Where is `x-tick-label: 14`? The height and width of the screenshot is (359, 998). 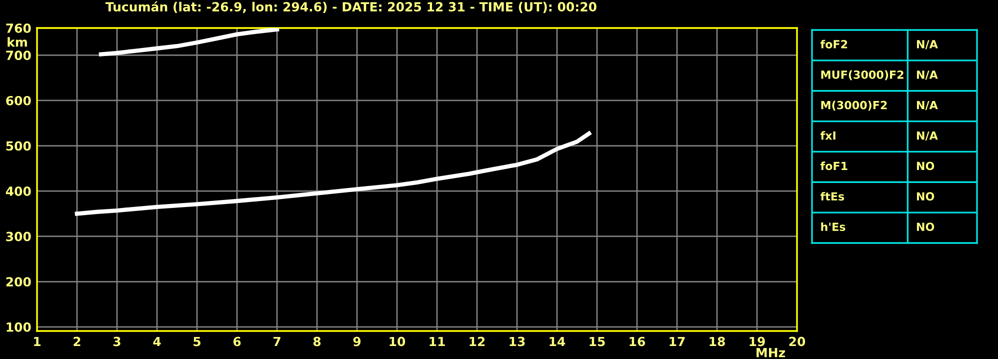 x-tick-label: 14 is located at coordinates (558, 341).